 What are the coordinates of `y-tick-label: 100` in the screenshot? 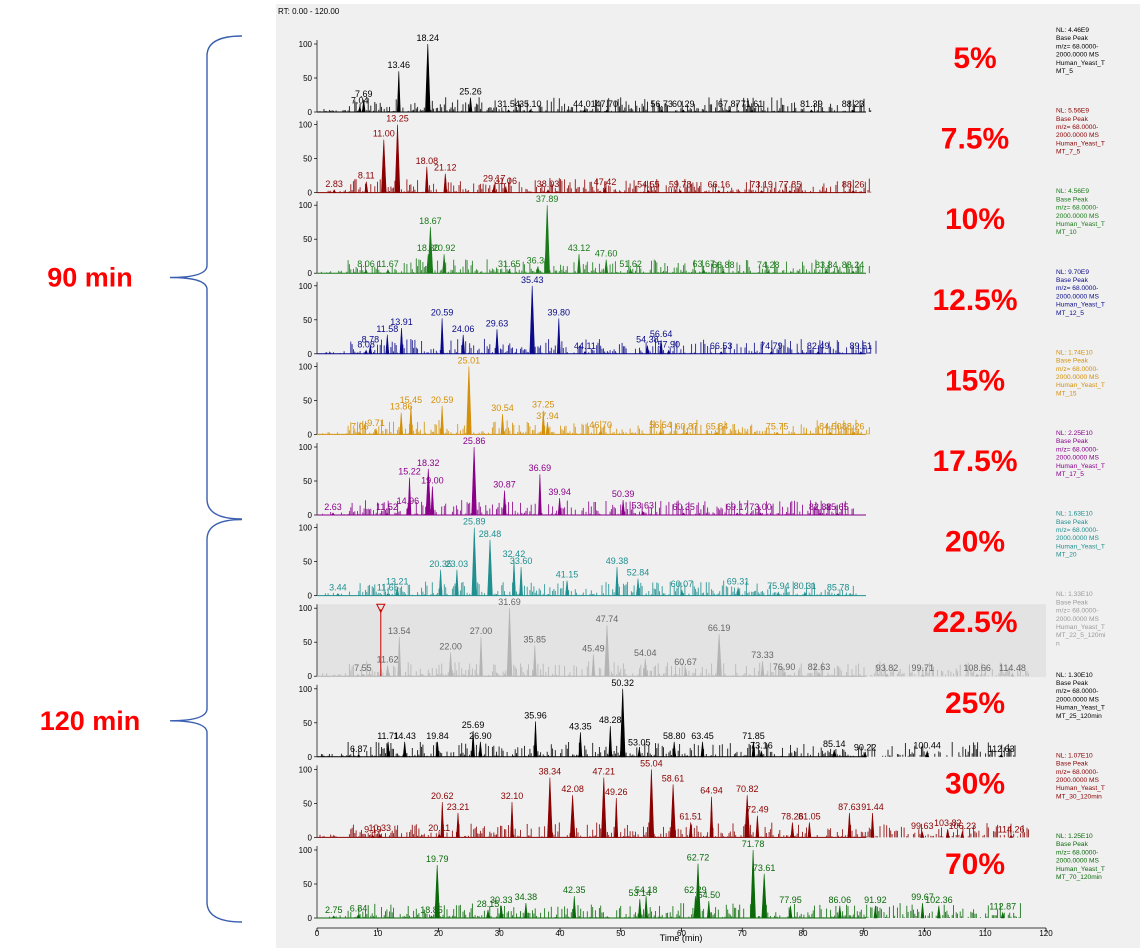 It's located at (306, 205).